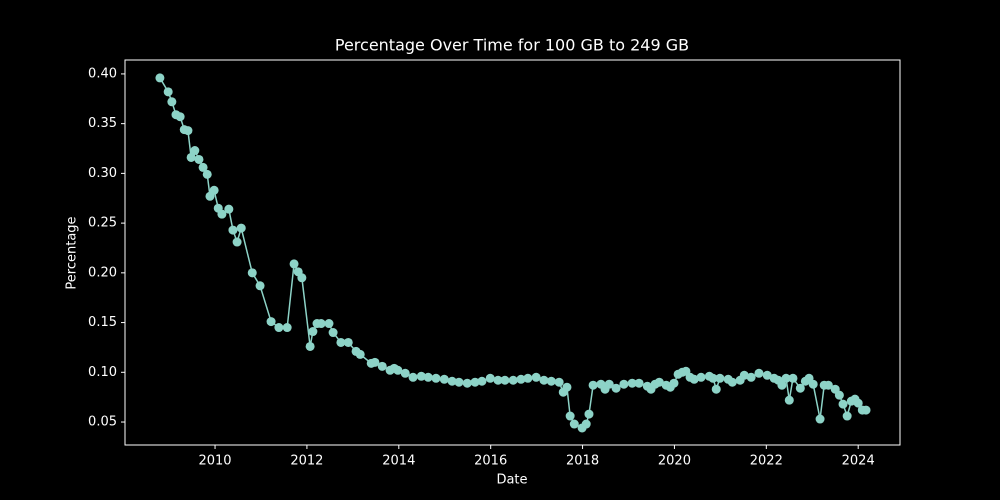 The height and width of the screenshot is (500, 1000). I want to click on y-tick-label: 0.10, so click(102, 372).